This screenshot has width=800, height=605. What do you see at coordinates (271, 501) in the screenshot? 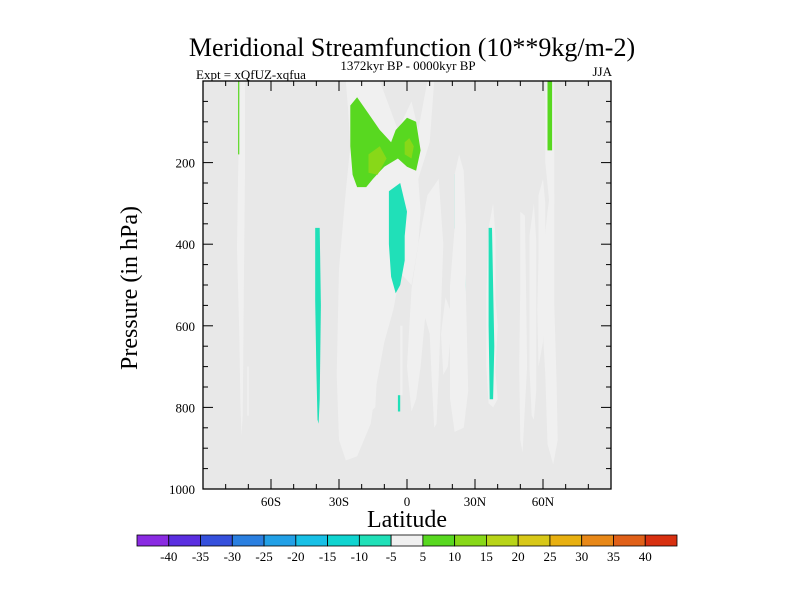
I see `x-tick-label: 60S` at bounding box center [271, 501].